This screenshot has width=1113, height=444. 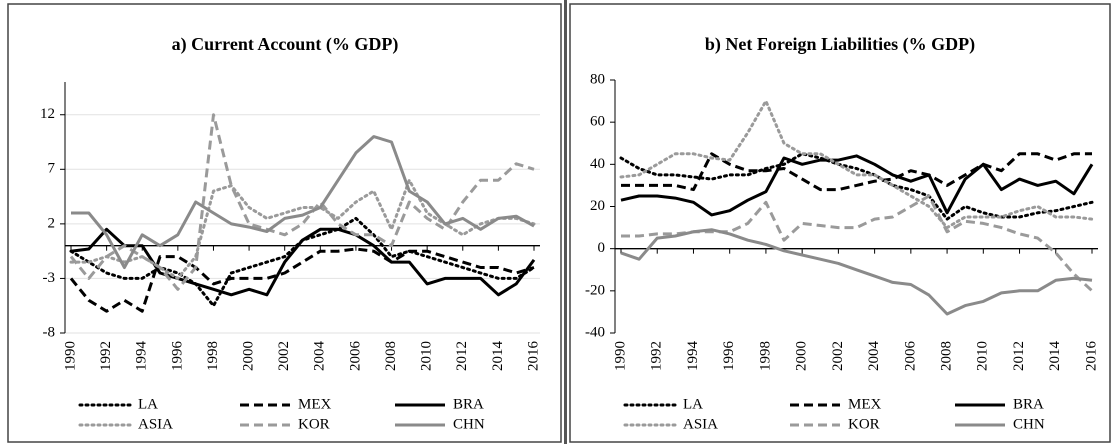 What do you see at coordinates (597, 164) in the screenshot?
I see `y-tick-label: 40` at bounding box center [597, 164].